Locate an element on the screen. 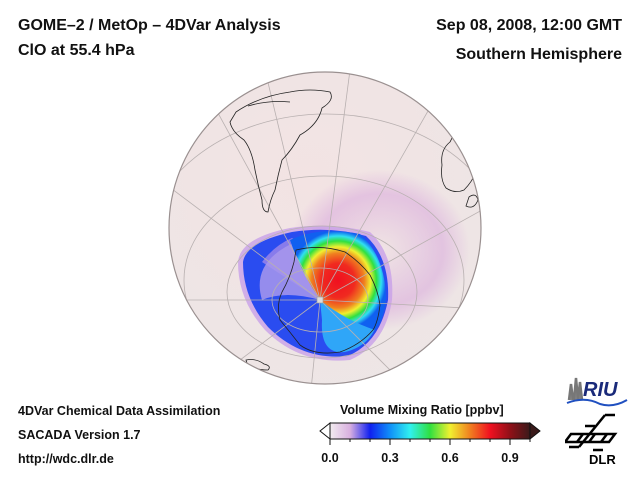  wave-icon is located at coordinates (597, 402).